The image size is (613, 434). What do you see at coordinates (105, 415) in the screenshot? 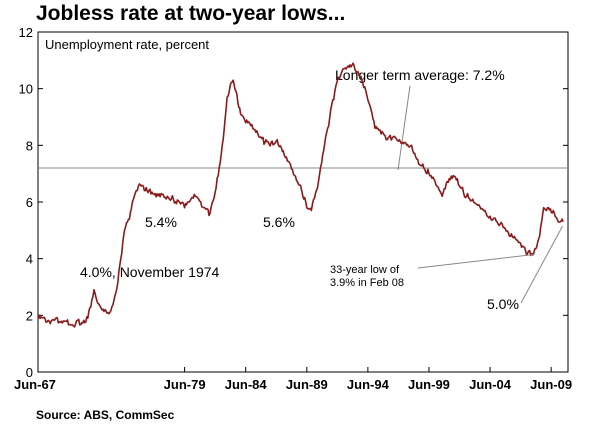
I see `source-note: Source: ABS, CommSec` at bounding box center [105, 415].